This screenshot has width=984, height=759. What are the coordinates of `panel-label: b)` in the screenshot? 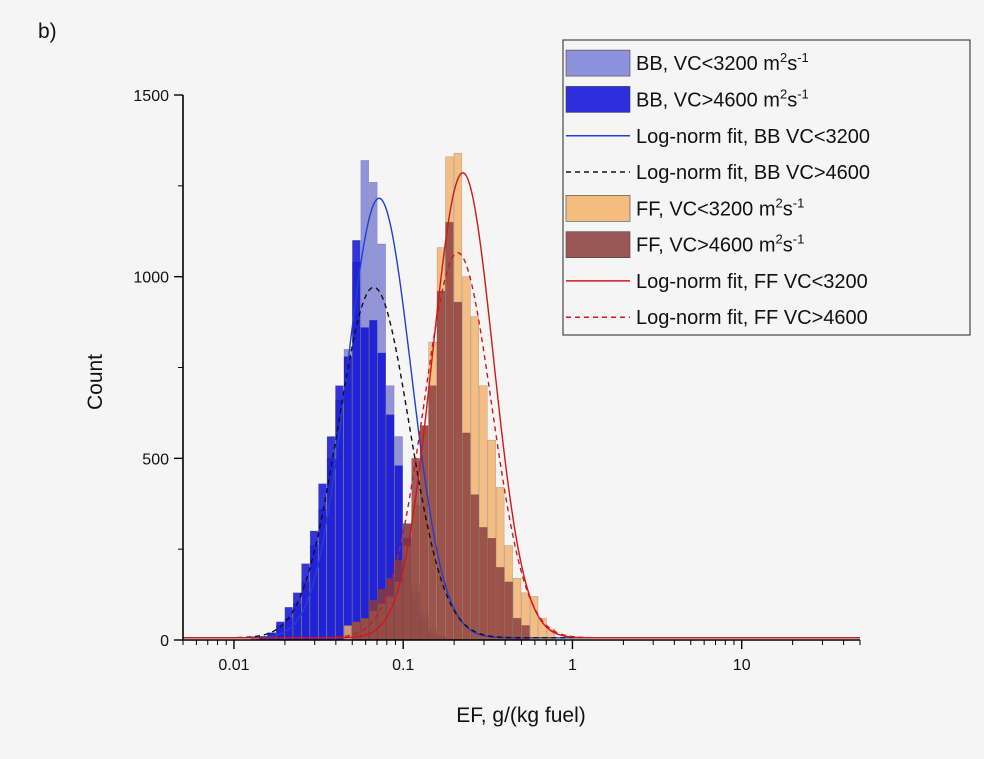 It's located at (47, 31).